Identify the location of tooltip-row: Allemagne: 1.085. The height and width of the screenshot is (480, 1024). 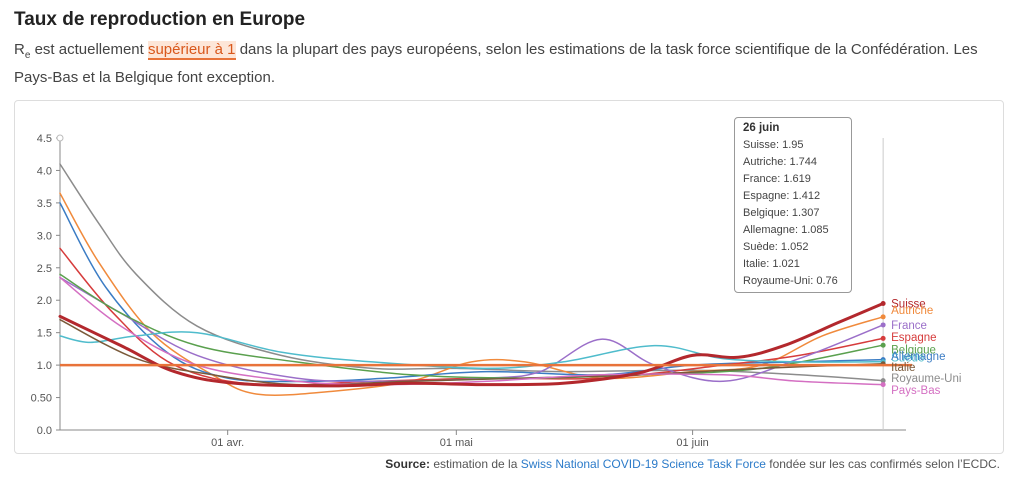
(786, 230).